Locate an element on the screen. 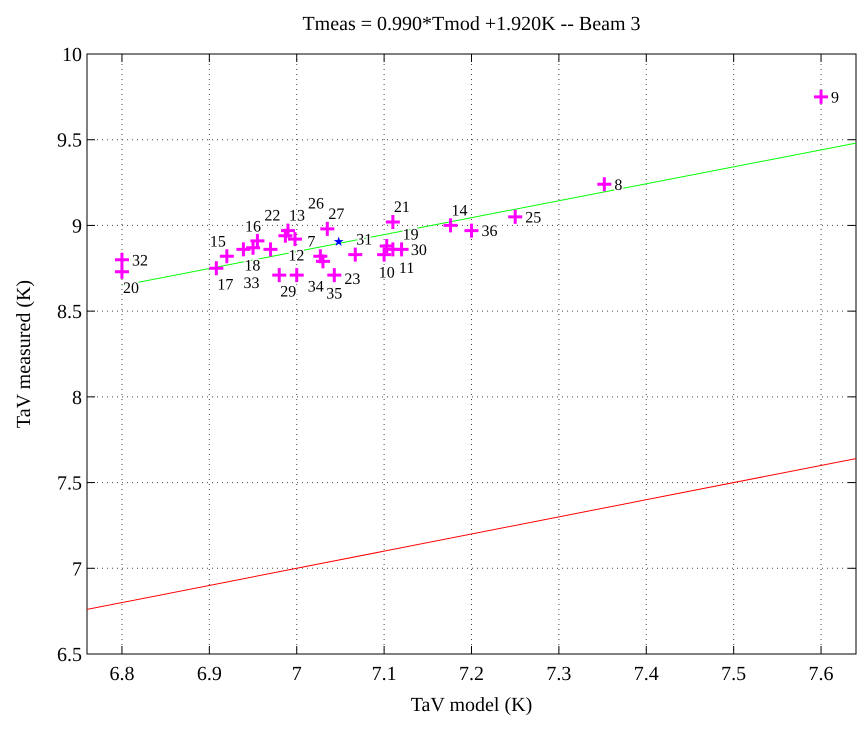 Image resolution: width=866 pixels, height=729 pixels. annotation: 15 is located at coordinates (218, 241).